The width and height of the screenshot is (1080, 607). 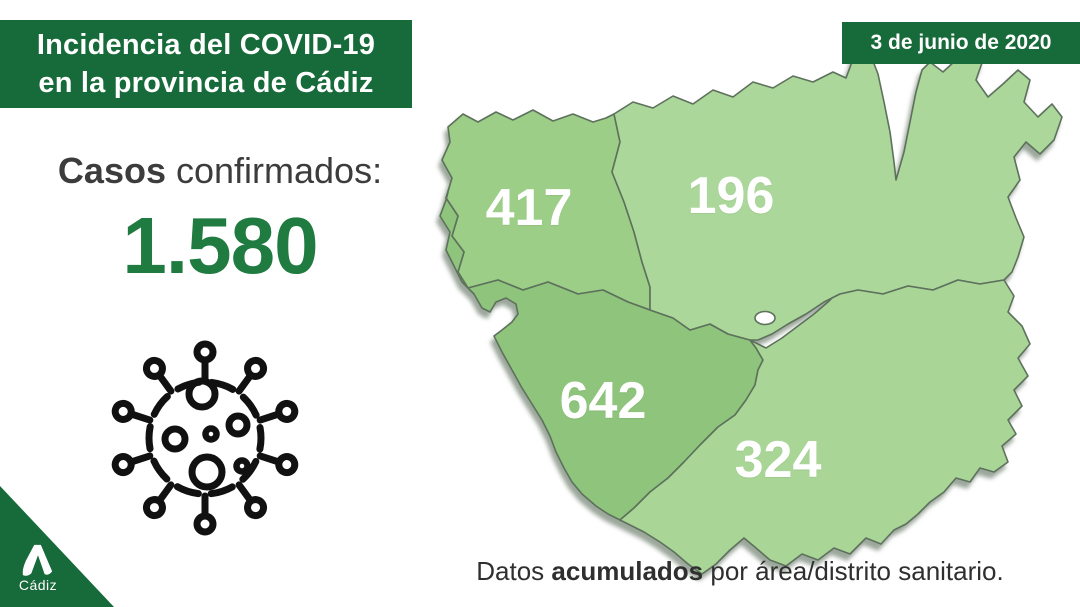 What do you see at coordinates (111, 170) in the screenshot?
I see `cases-label-bold: Casos` at bounding box center [111, 170].